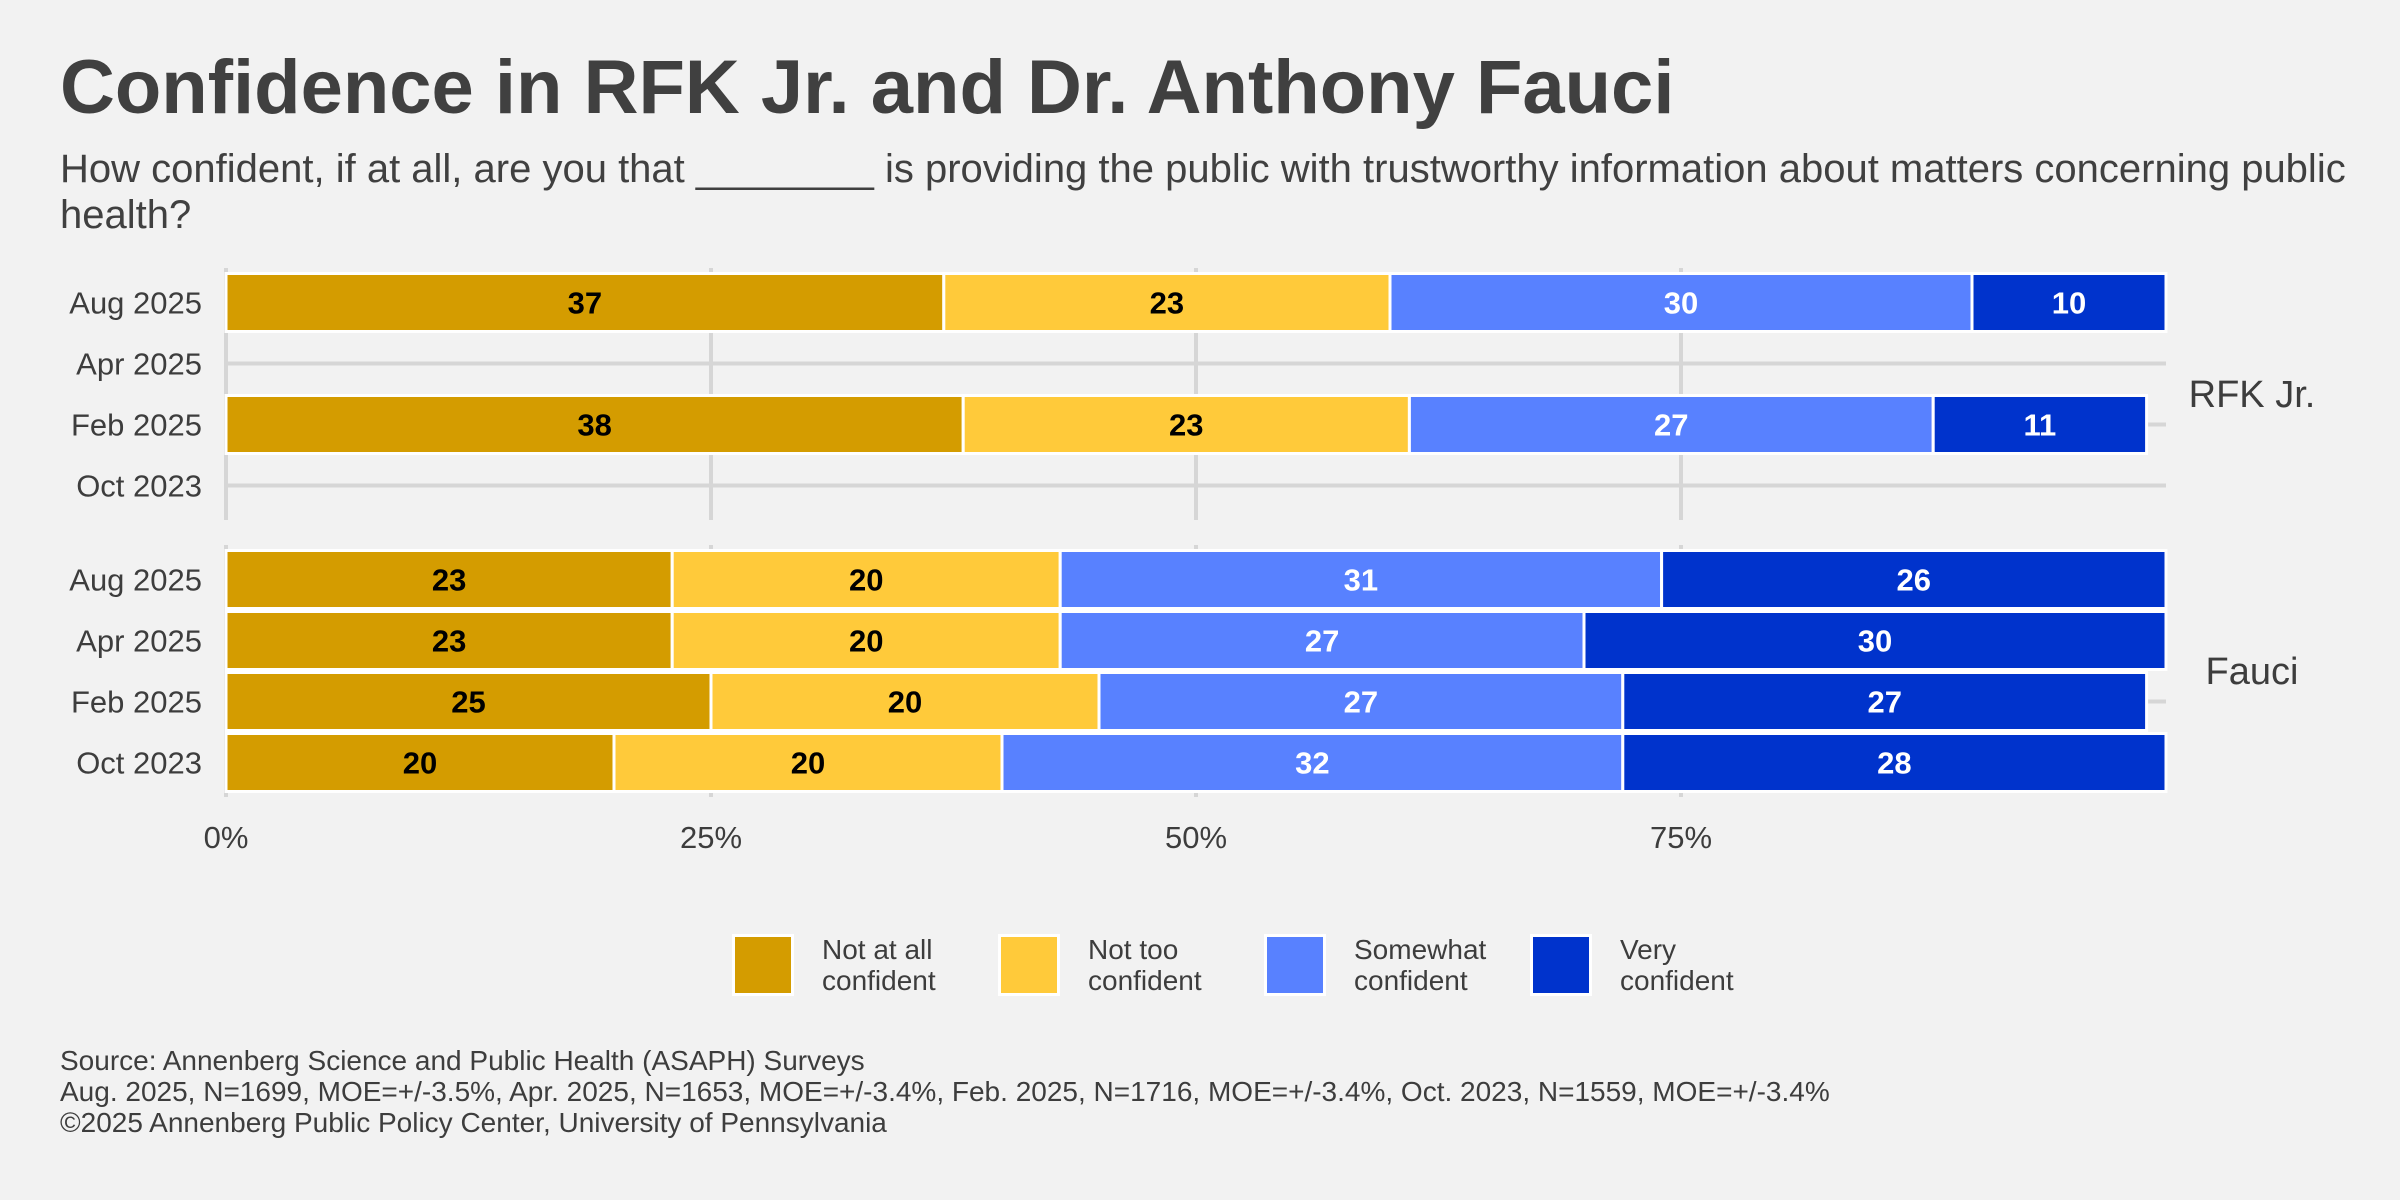 The height and width of the screenshot is (1200, 2400). I want to click on legend-label: Not at all confident, so click(879, 965).